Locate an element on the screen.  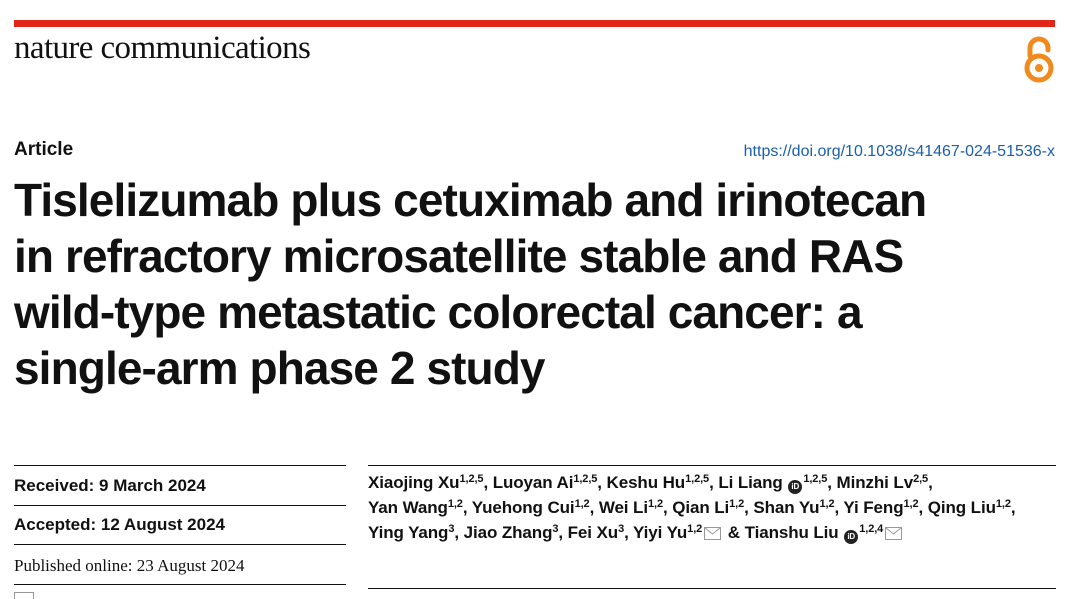
author: Keshu Hu1,2,5 is located at coordinates (658, 482).